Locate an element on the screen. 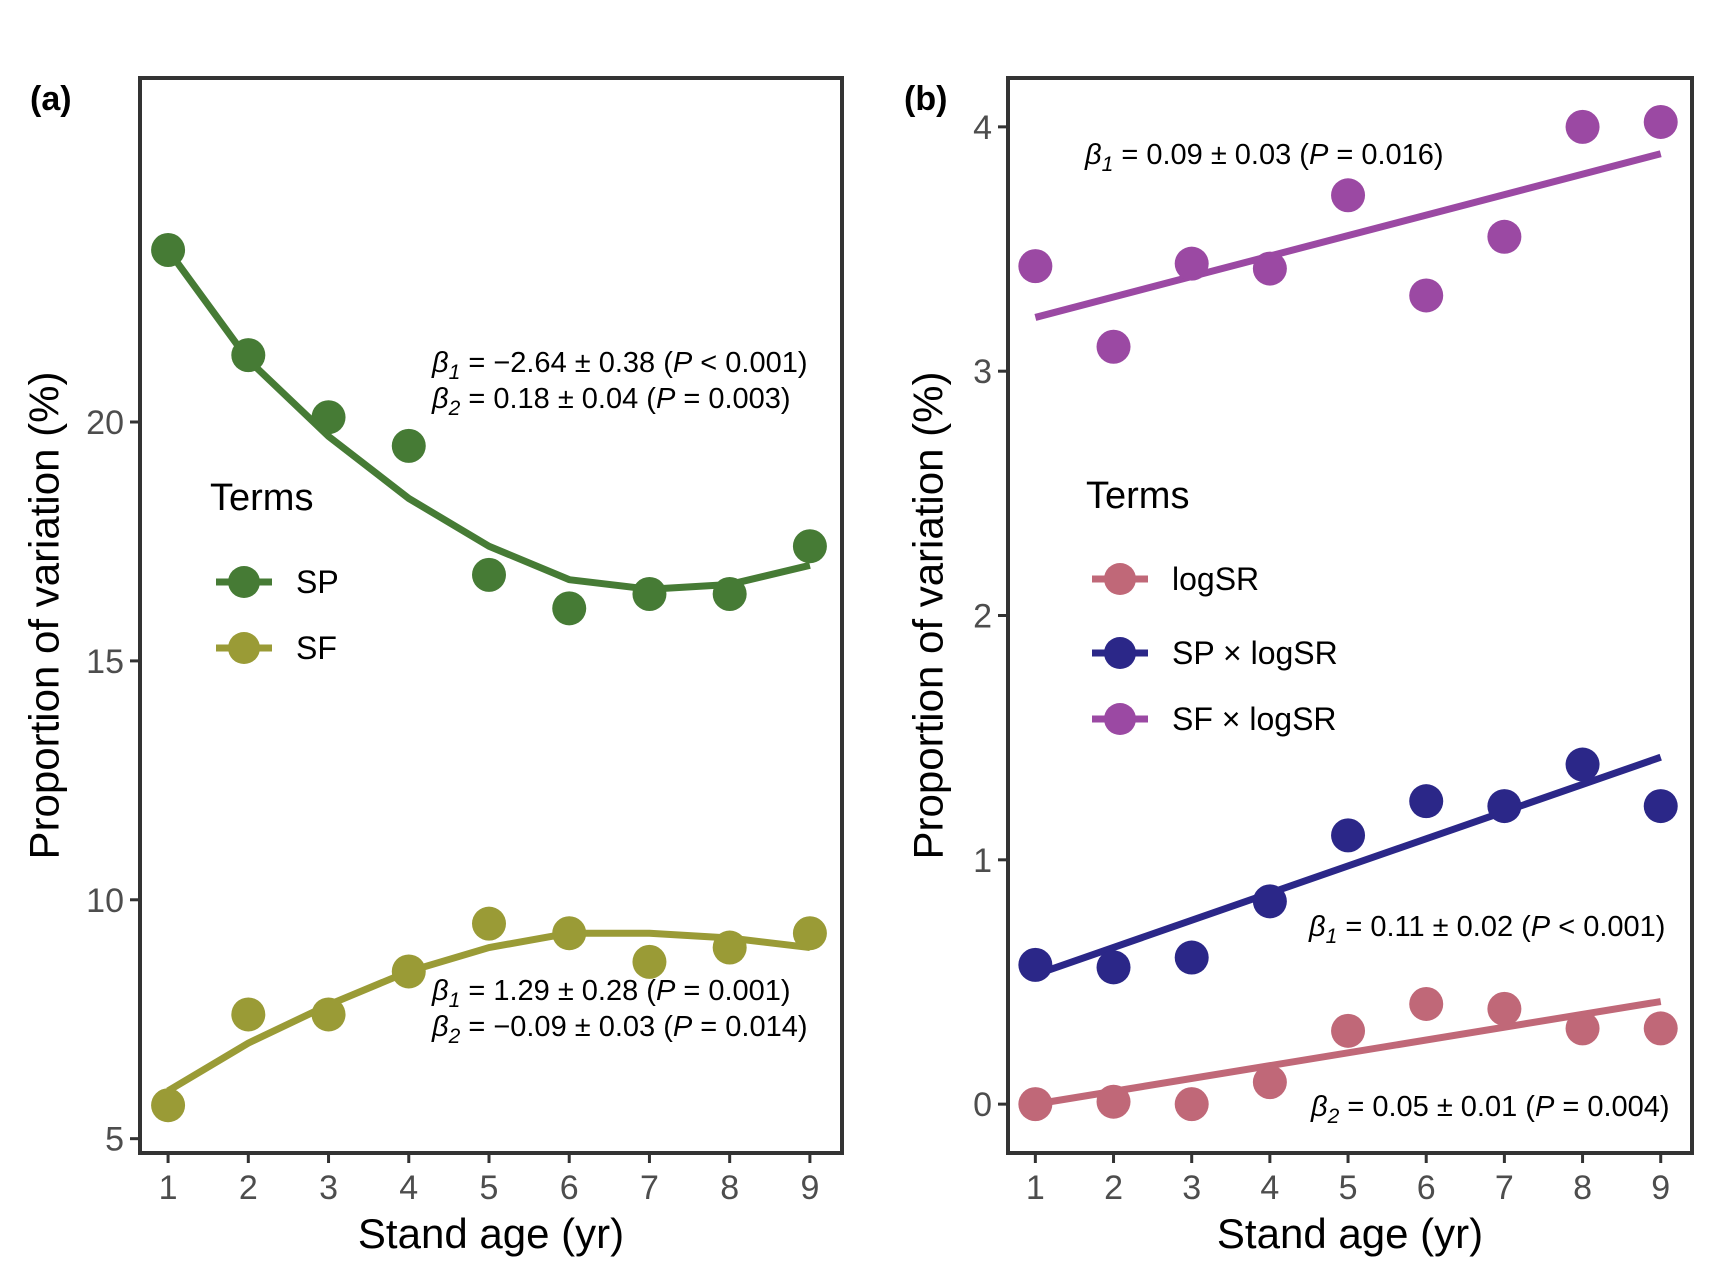 Image resolution: width=1724 pixels, height=1261 pixels. legend-label: SP is located at coordinates (317, 582).